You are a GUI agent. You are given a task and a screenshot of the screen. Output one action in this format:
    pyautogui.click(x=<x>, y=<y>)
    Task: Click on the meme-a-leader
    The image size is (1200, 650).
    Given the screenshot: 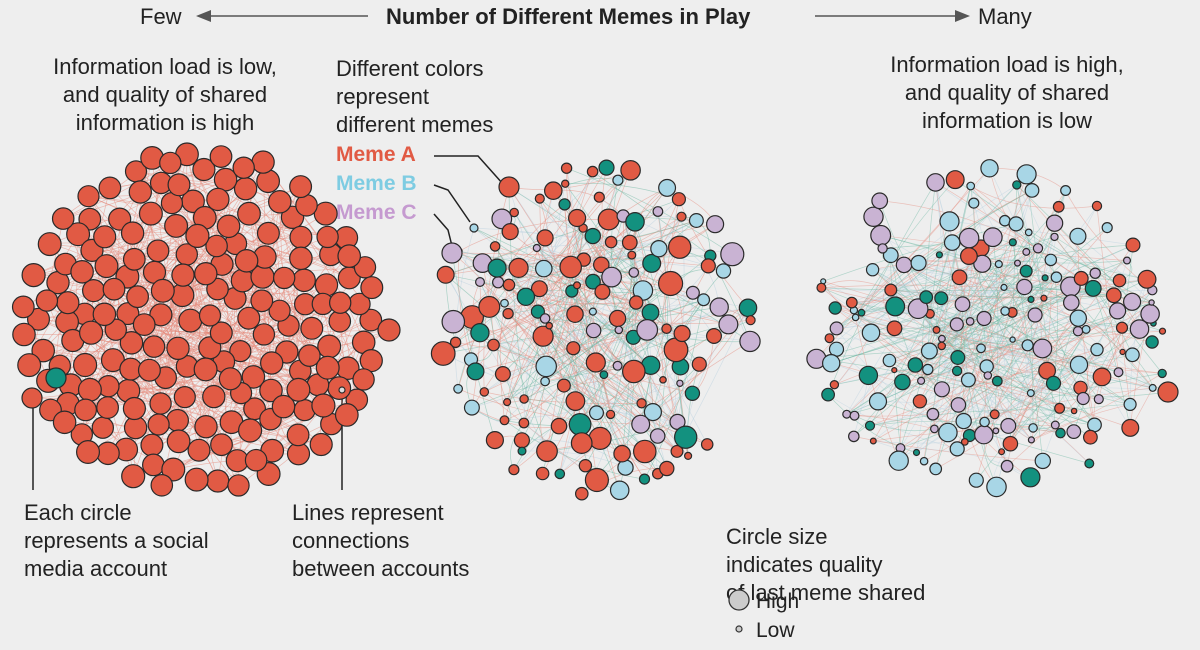 What is the action you would take?
    pyautogui.click(x=469, y=170)
    